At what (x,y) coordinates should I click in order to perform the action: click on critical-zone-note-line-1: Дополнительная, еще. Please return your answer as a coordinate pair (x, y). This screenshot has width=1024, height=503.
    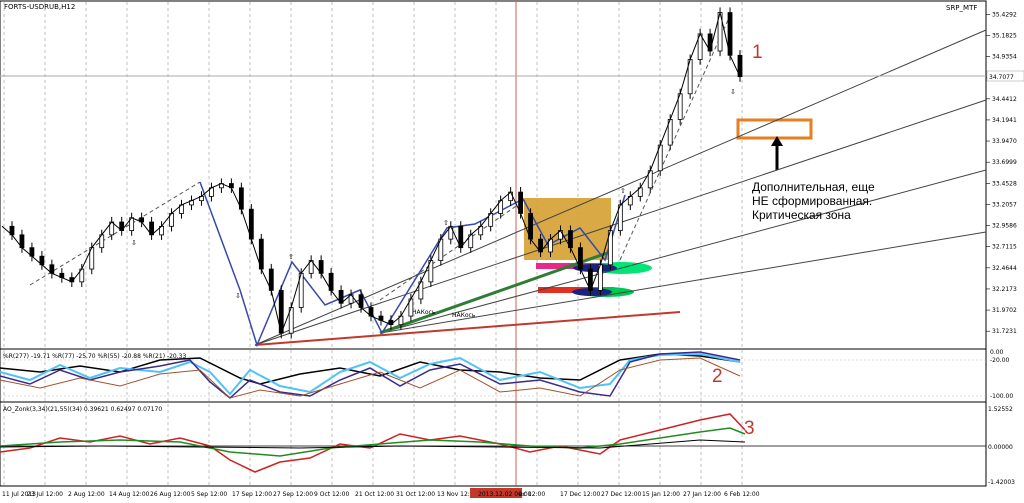
    Looking at the image, I should click on (813, 187).